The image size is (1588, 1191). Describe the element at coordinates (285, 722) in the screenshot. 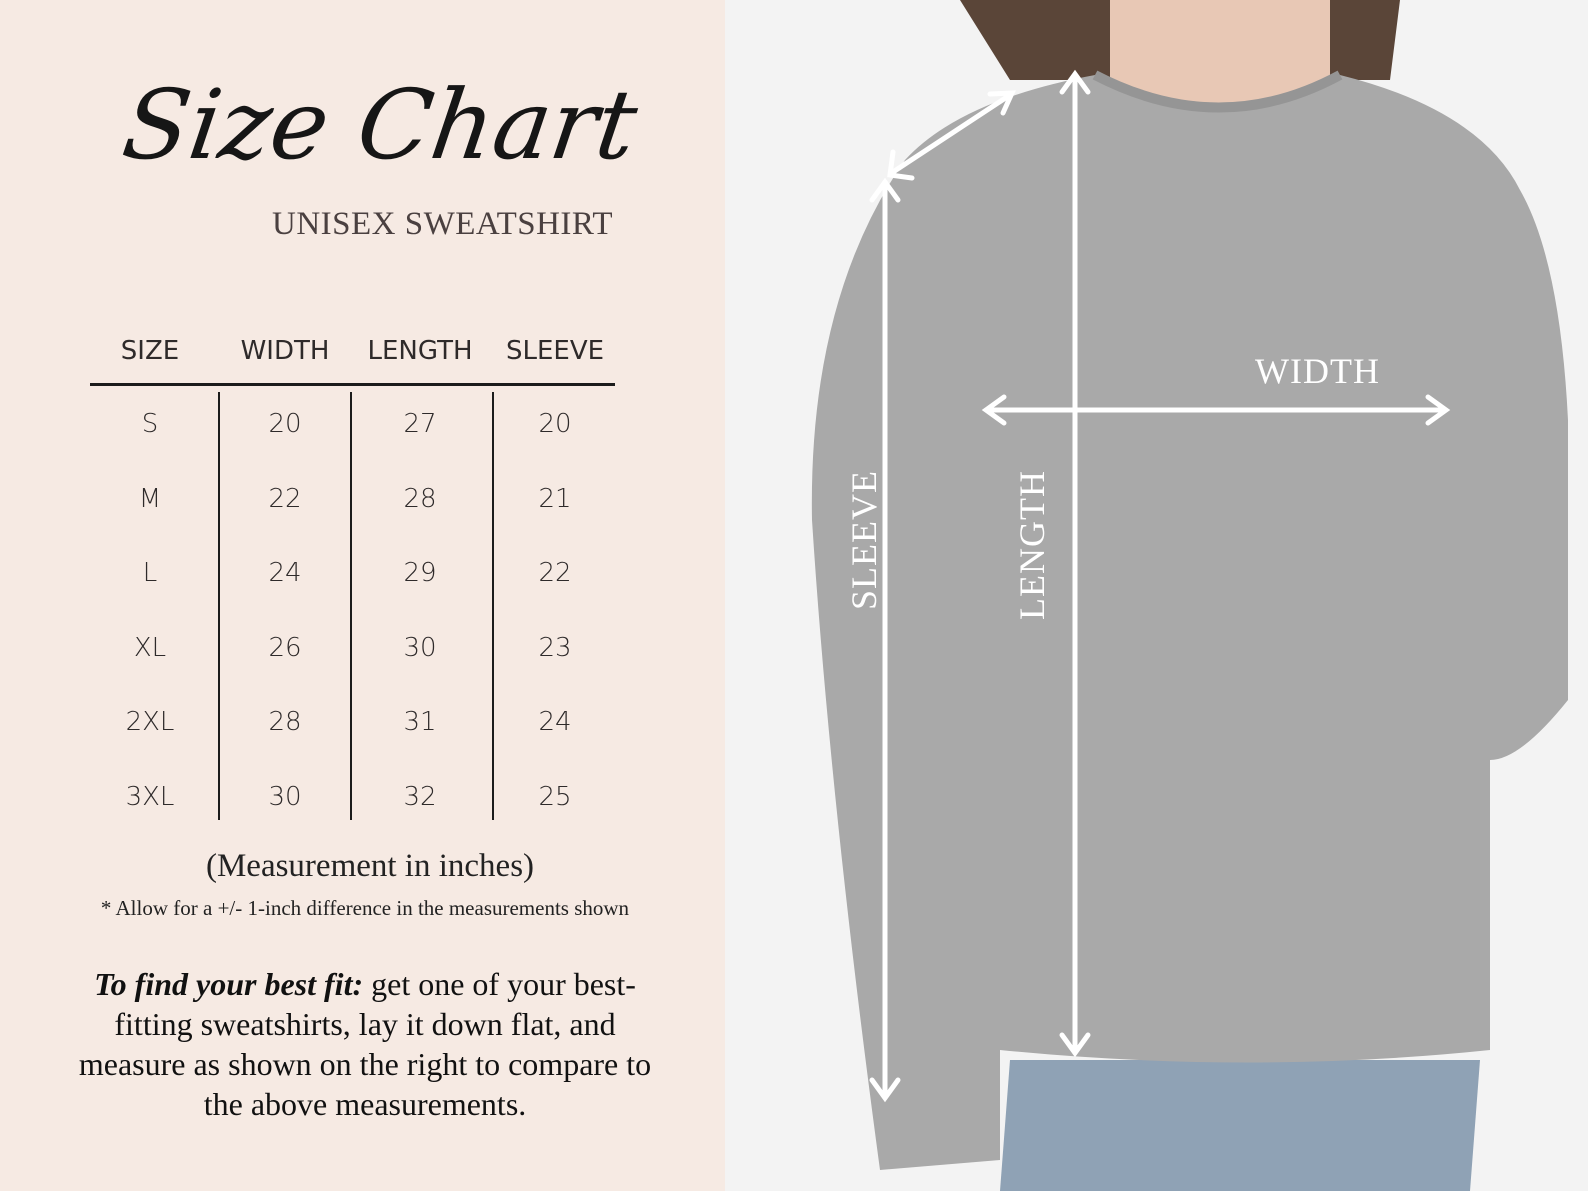

I see `table-cell-width: 28` at that location.